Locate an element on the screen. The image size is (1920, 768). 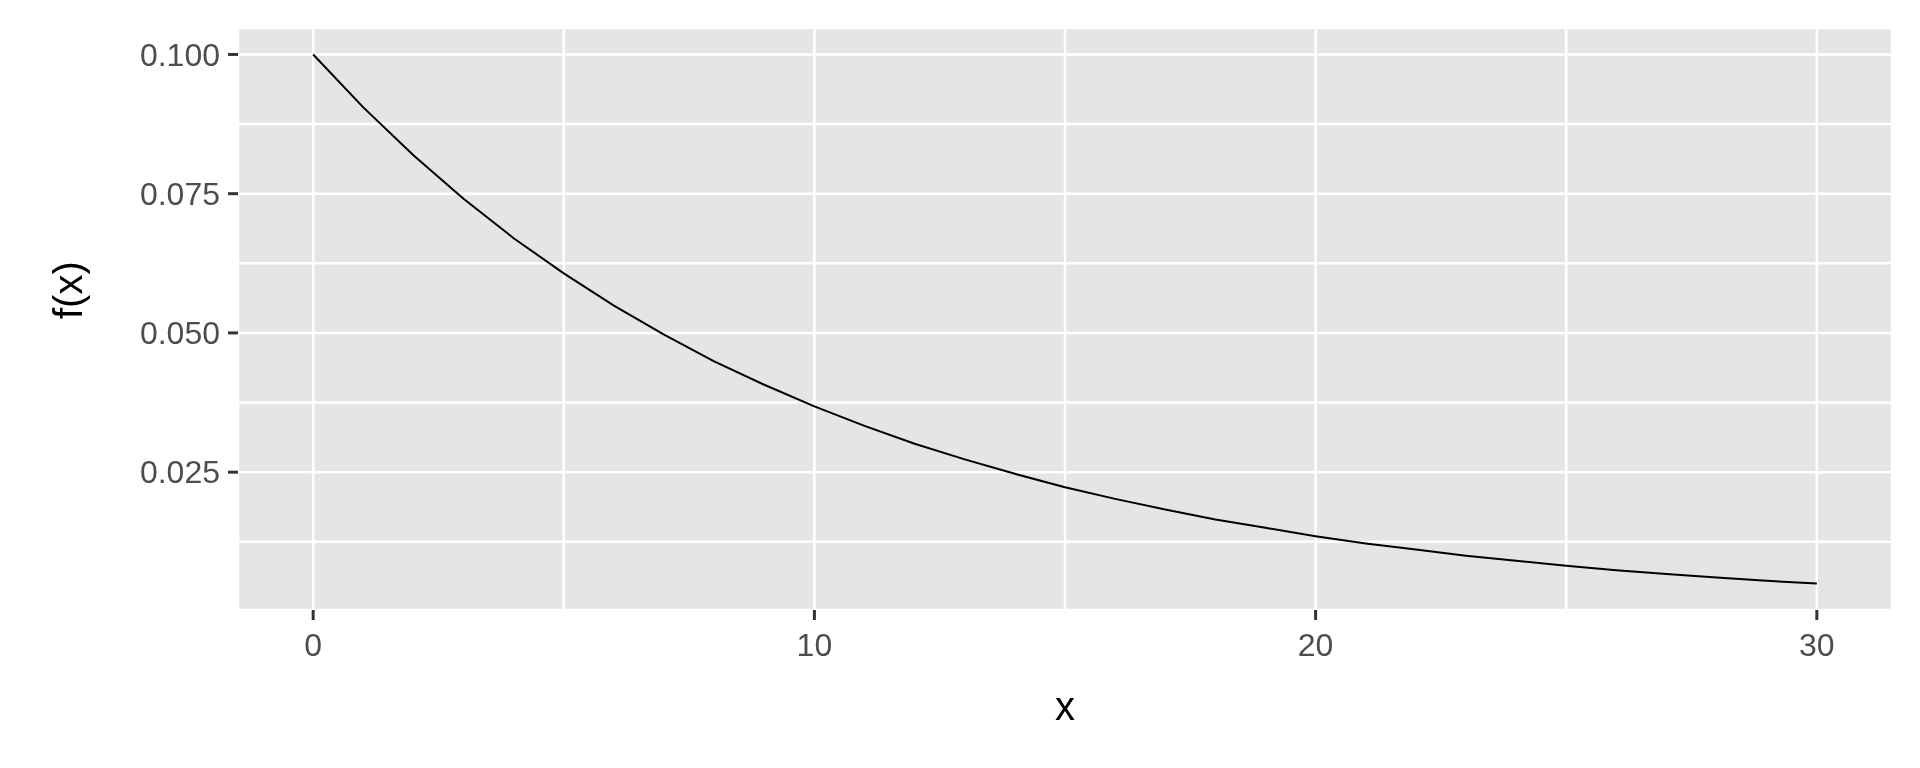
x-tick-label: 10 is located at coordinates (814, 645).